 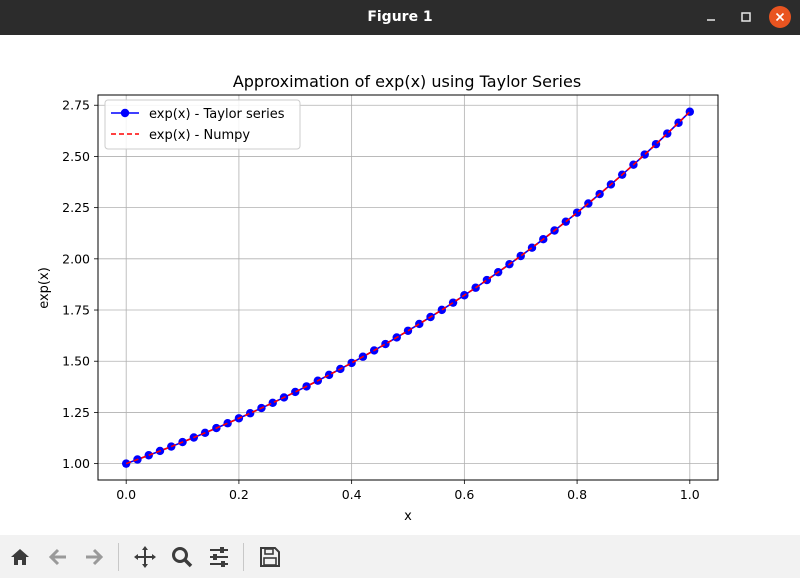 I want to click on y-tick-label: 1.75, so click(x=76, y=310).